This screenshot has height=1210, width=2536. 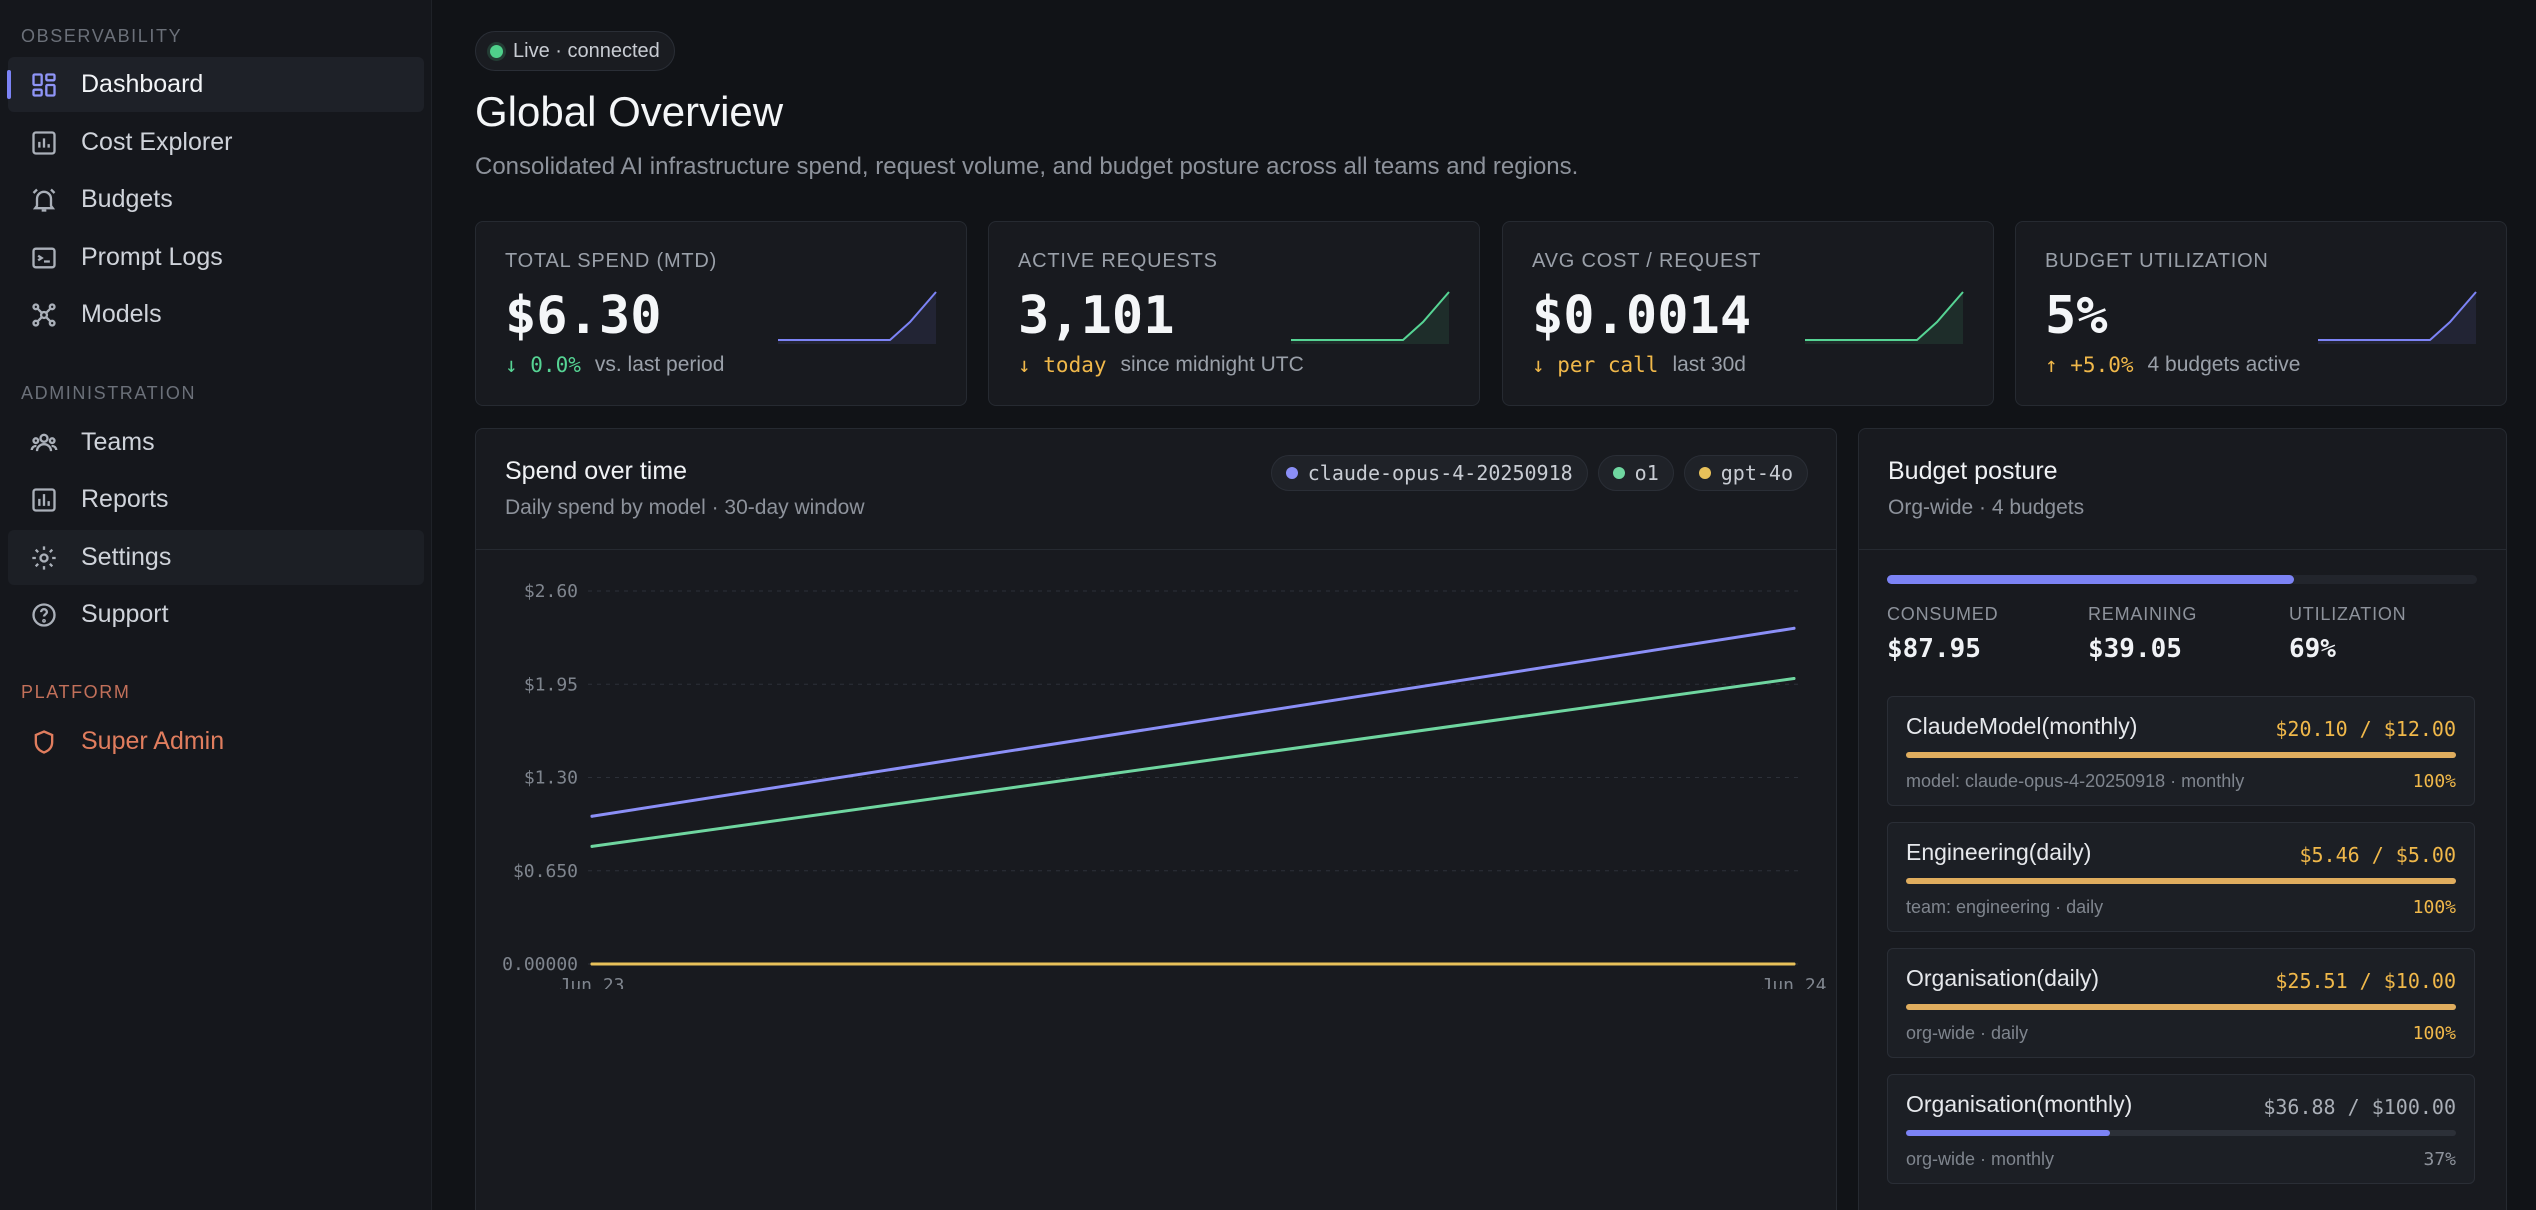 I want to click on sidebar-item-super-admin: Super Admin, so click(x=216, y=741).